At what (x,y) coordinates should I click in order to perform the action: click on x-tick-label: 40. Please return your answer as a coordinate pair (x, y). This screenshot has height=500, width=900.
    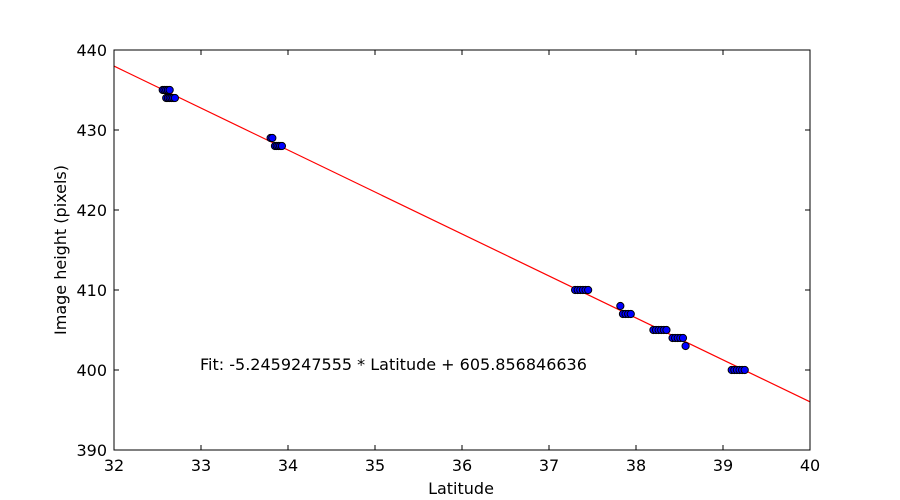
    Looking at the image, I should click on (810, 465).